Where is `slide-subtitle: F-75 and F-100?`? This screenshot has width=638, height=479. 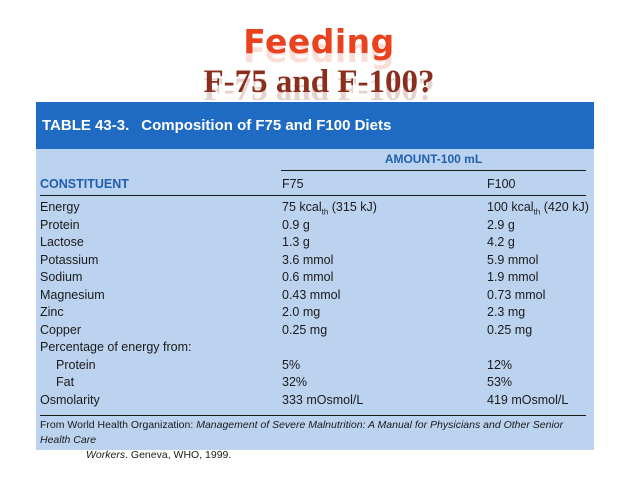
slide-subtitle: F-75 and F-100? is located at coordinates (319, 82).